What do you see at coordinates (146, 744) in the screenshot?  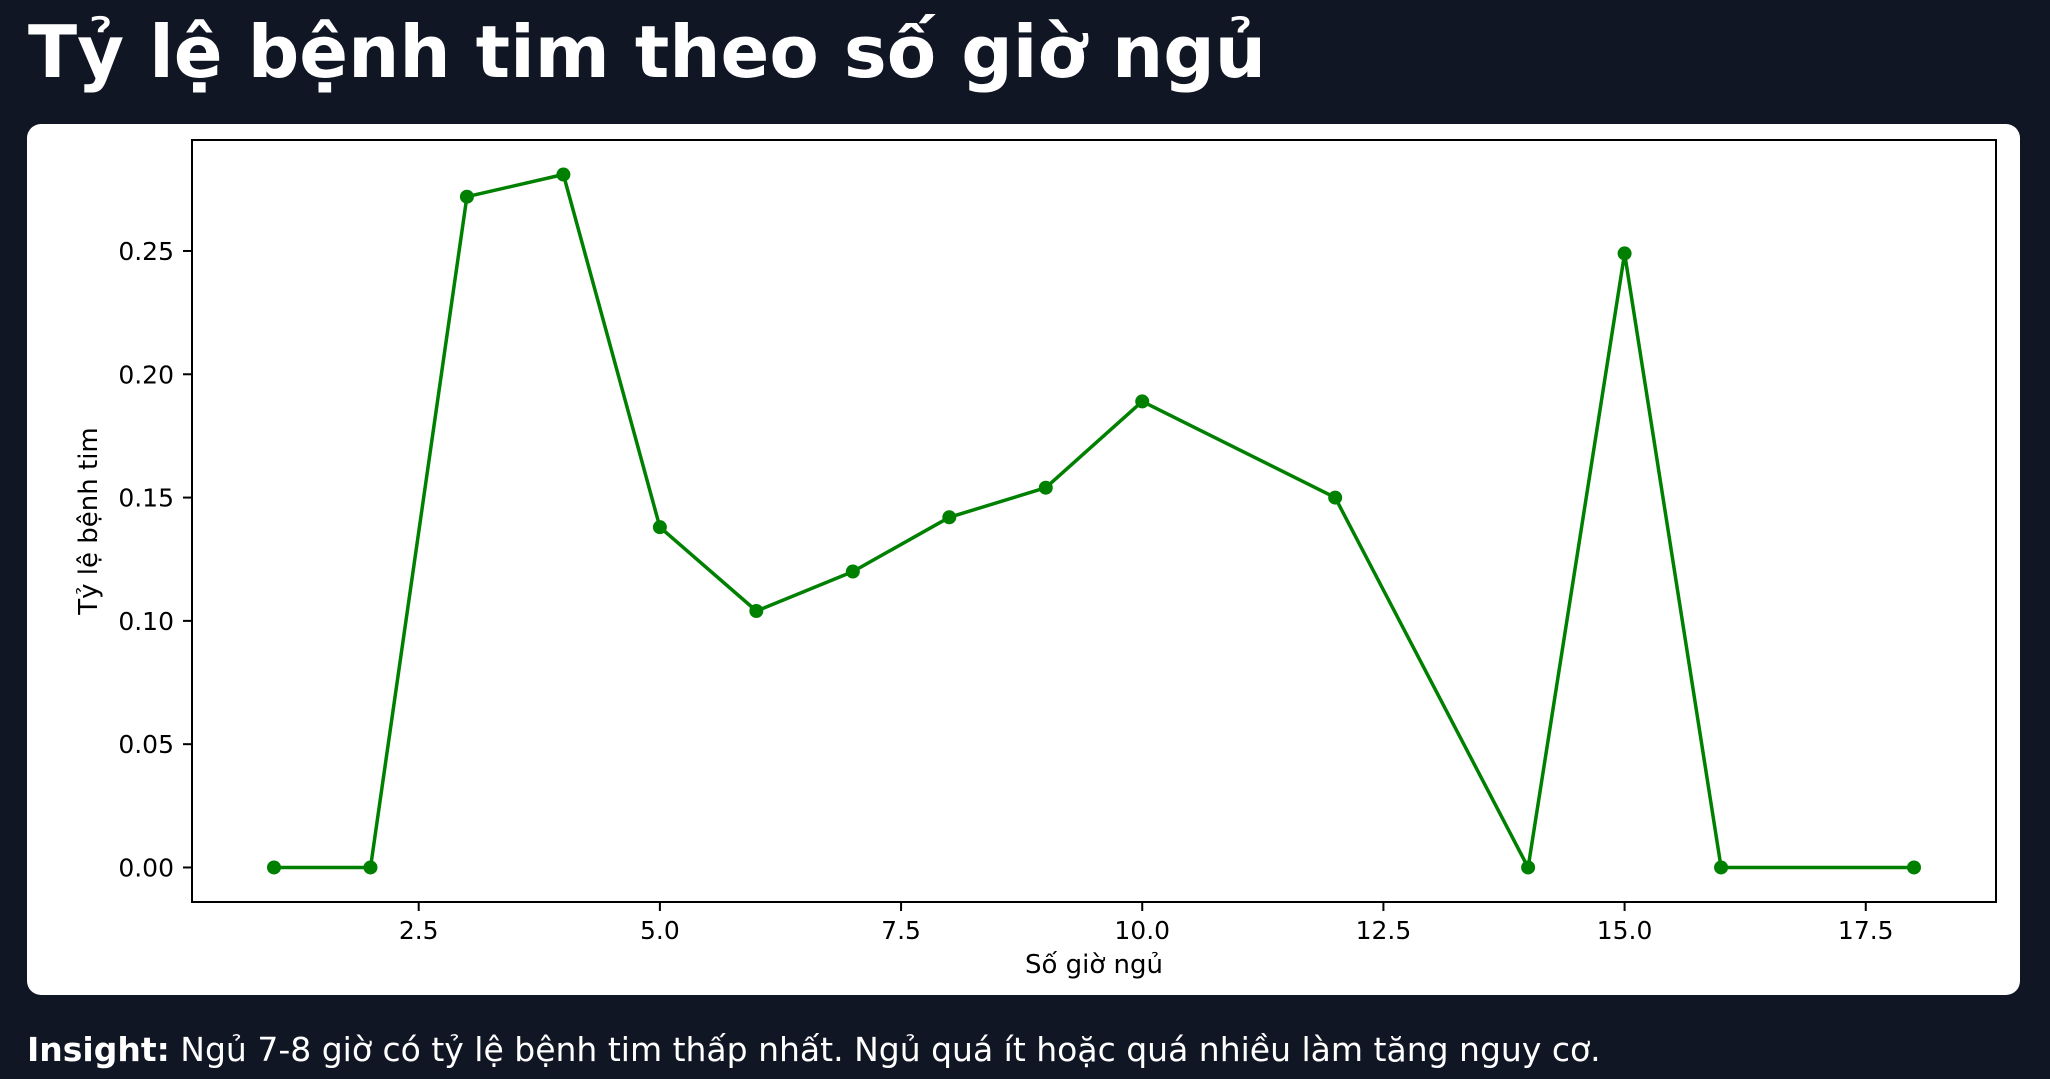 I see `y-tick-label: 0.05` at bounding box center [146, 744].